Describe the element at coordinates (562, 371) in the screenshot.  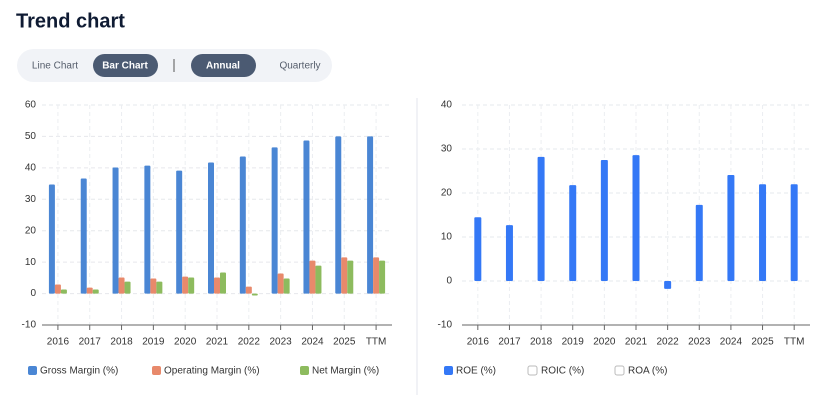
I see `legend-label: ROIC (%)` at that location.